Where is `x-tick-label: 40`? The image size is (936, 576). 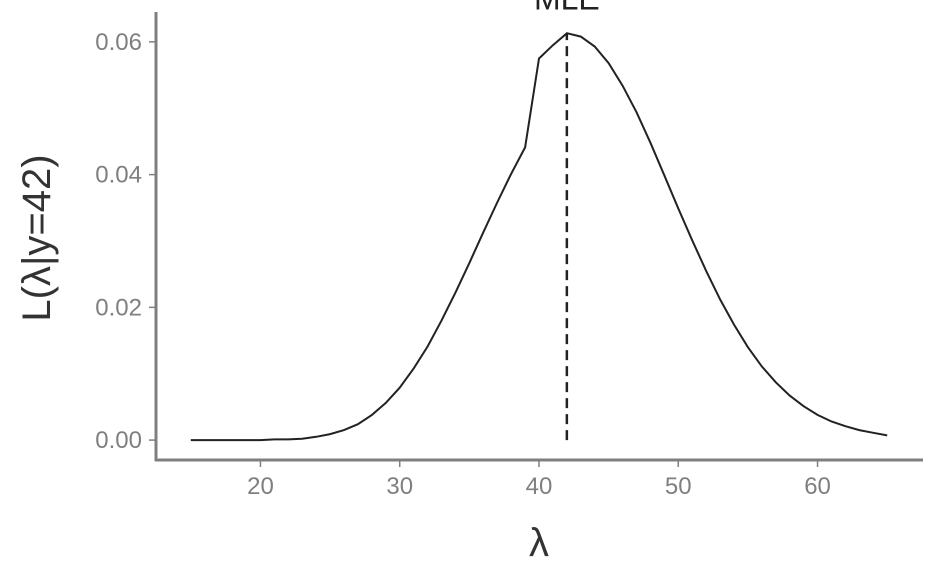 x-tick-label: 40 is located at coordinates (539, 486).